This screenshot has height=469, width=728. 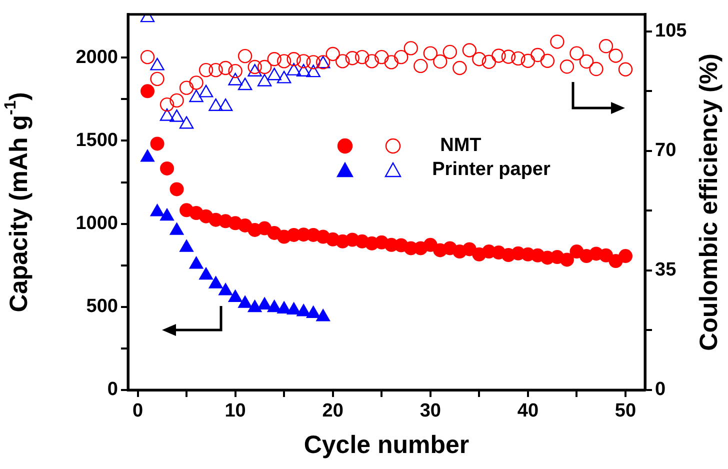 I want to click on x-tick-label: 10, so click(x=235, y=411).